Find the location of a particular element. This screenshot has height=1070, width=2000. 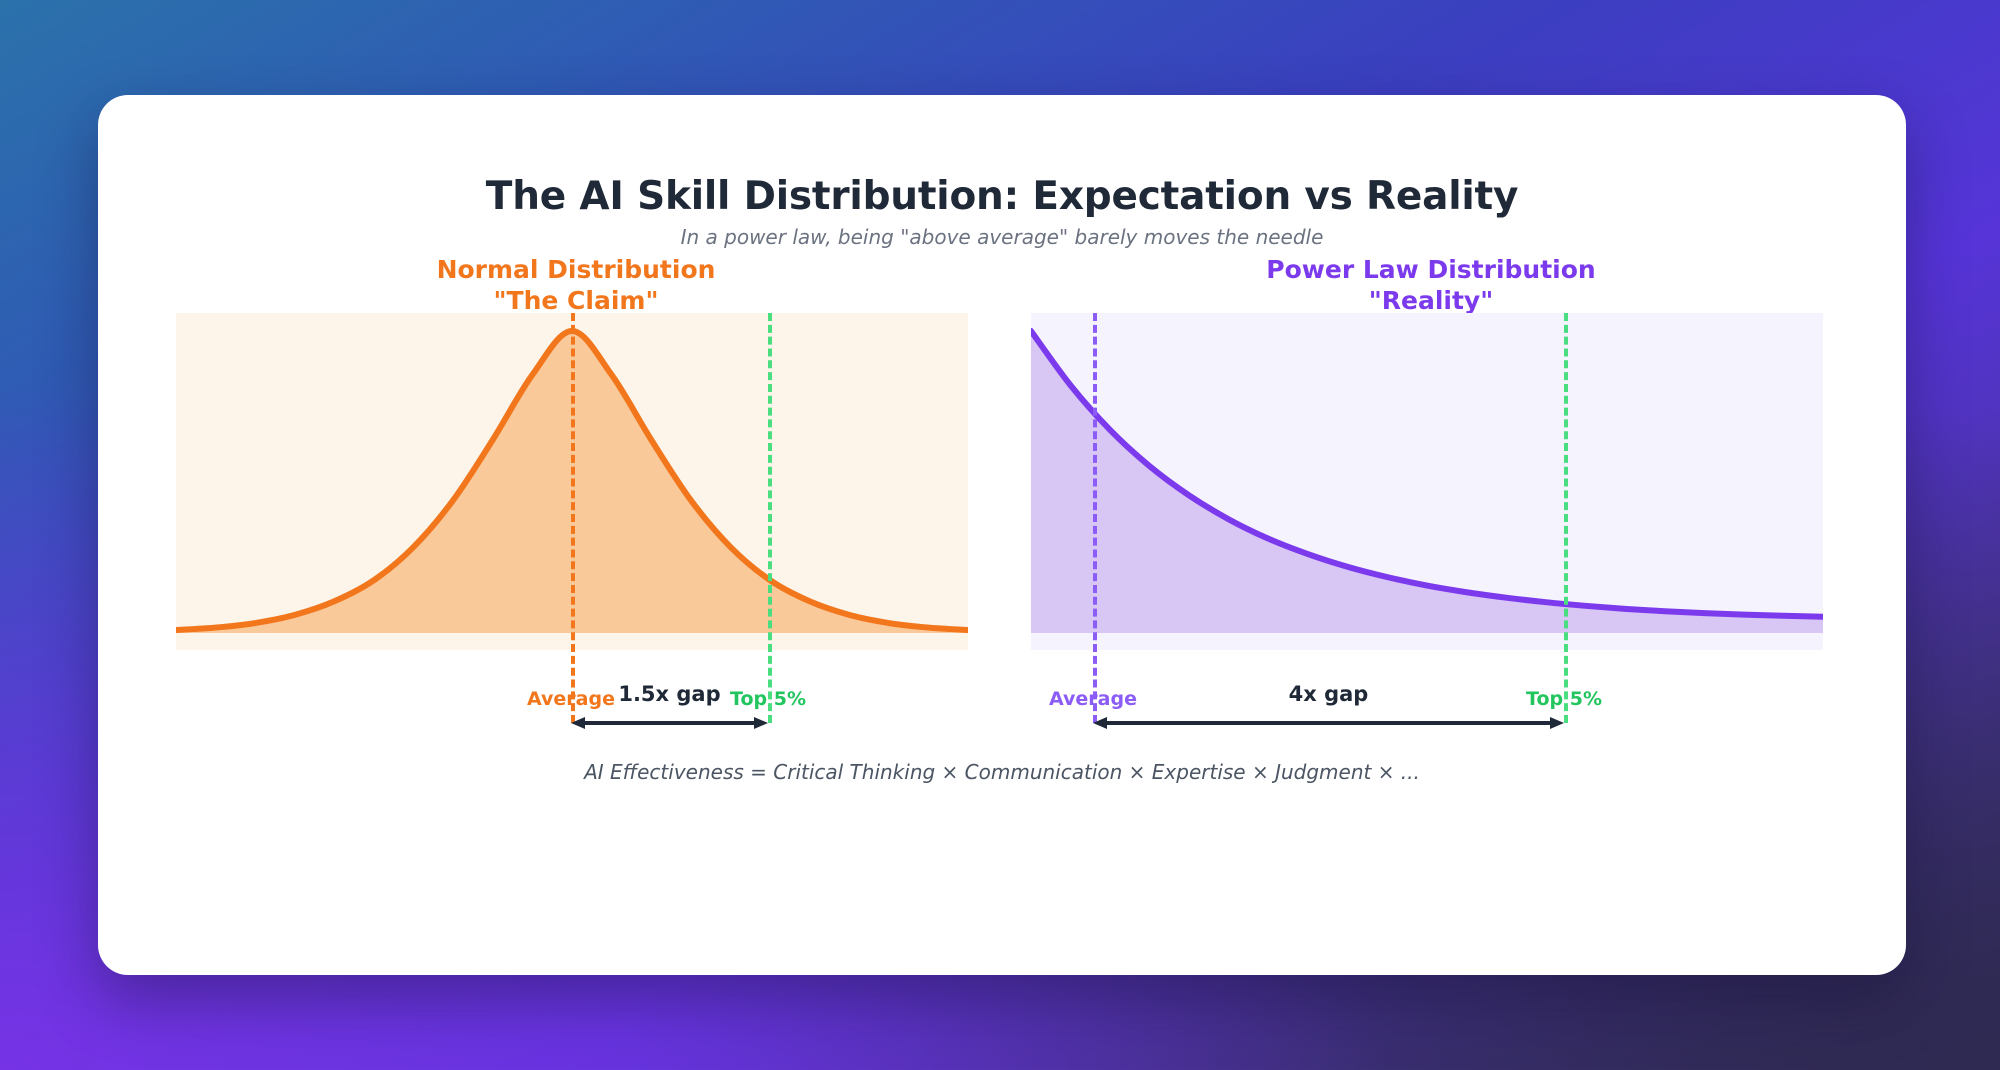

left-panel-heading: Normal Distribution "The Claim" is located at coordinates (576, 285).